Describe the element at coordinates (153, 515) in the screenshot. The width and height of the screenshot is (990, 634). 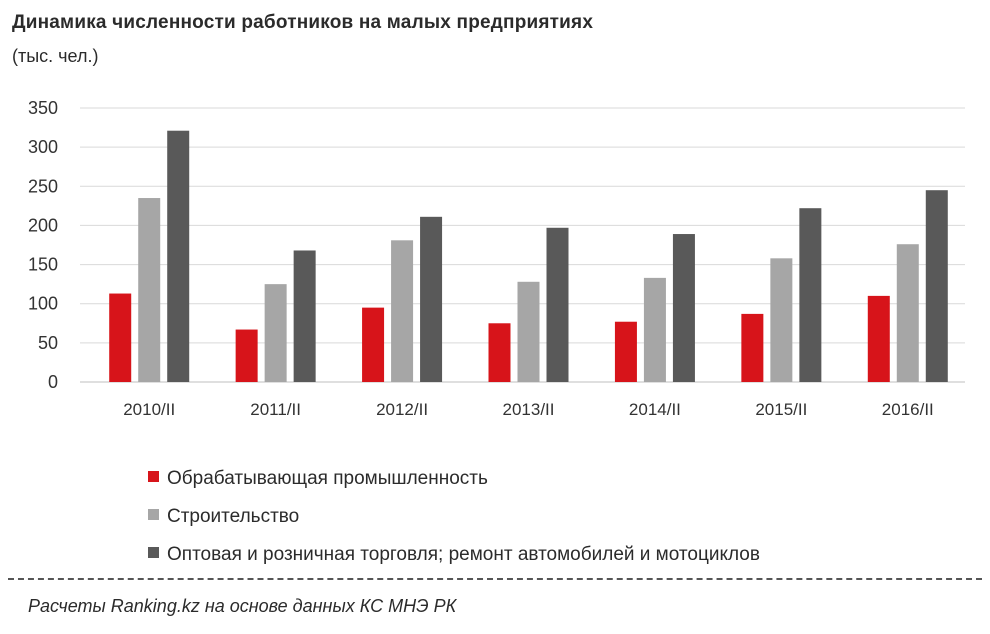
I see `legend-swatch-construction` at that location.